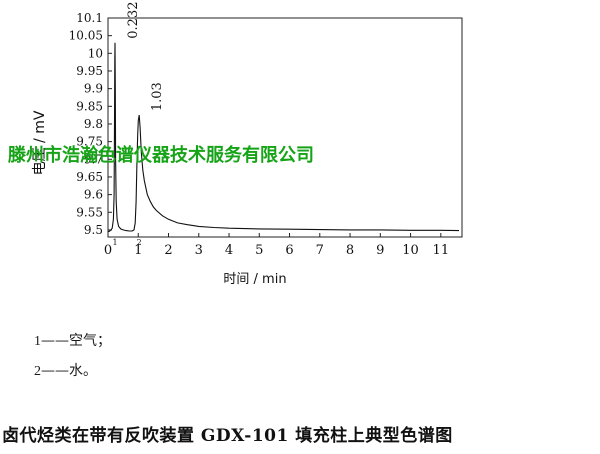 This screenshot has height=454, width=600. I want to click on y-tick-label: 9.6, so click(93, 195).